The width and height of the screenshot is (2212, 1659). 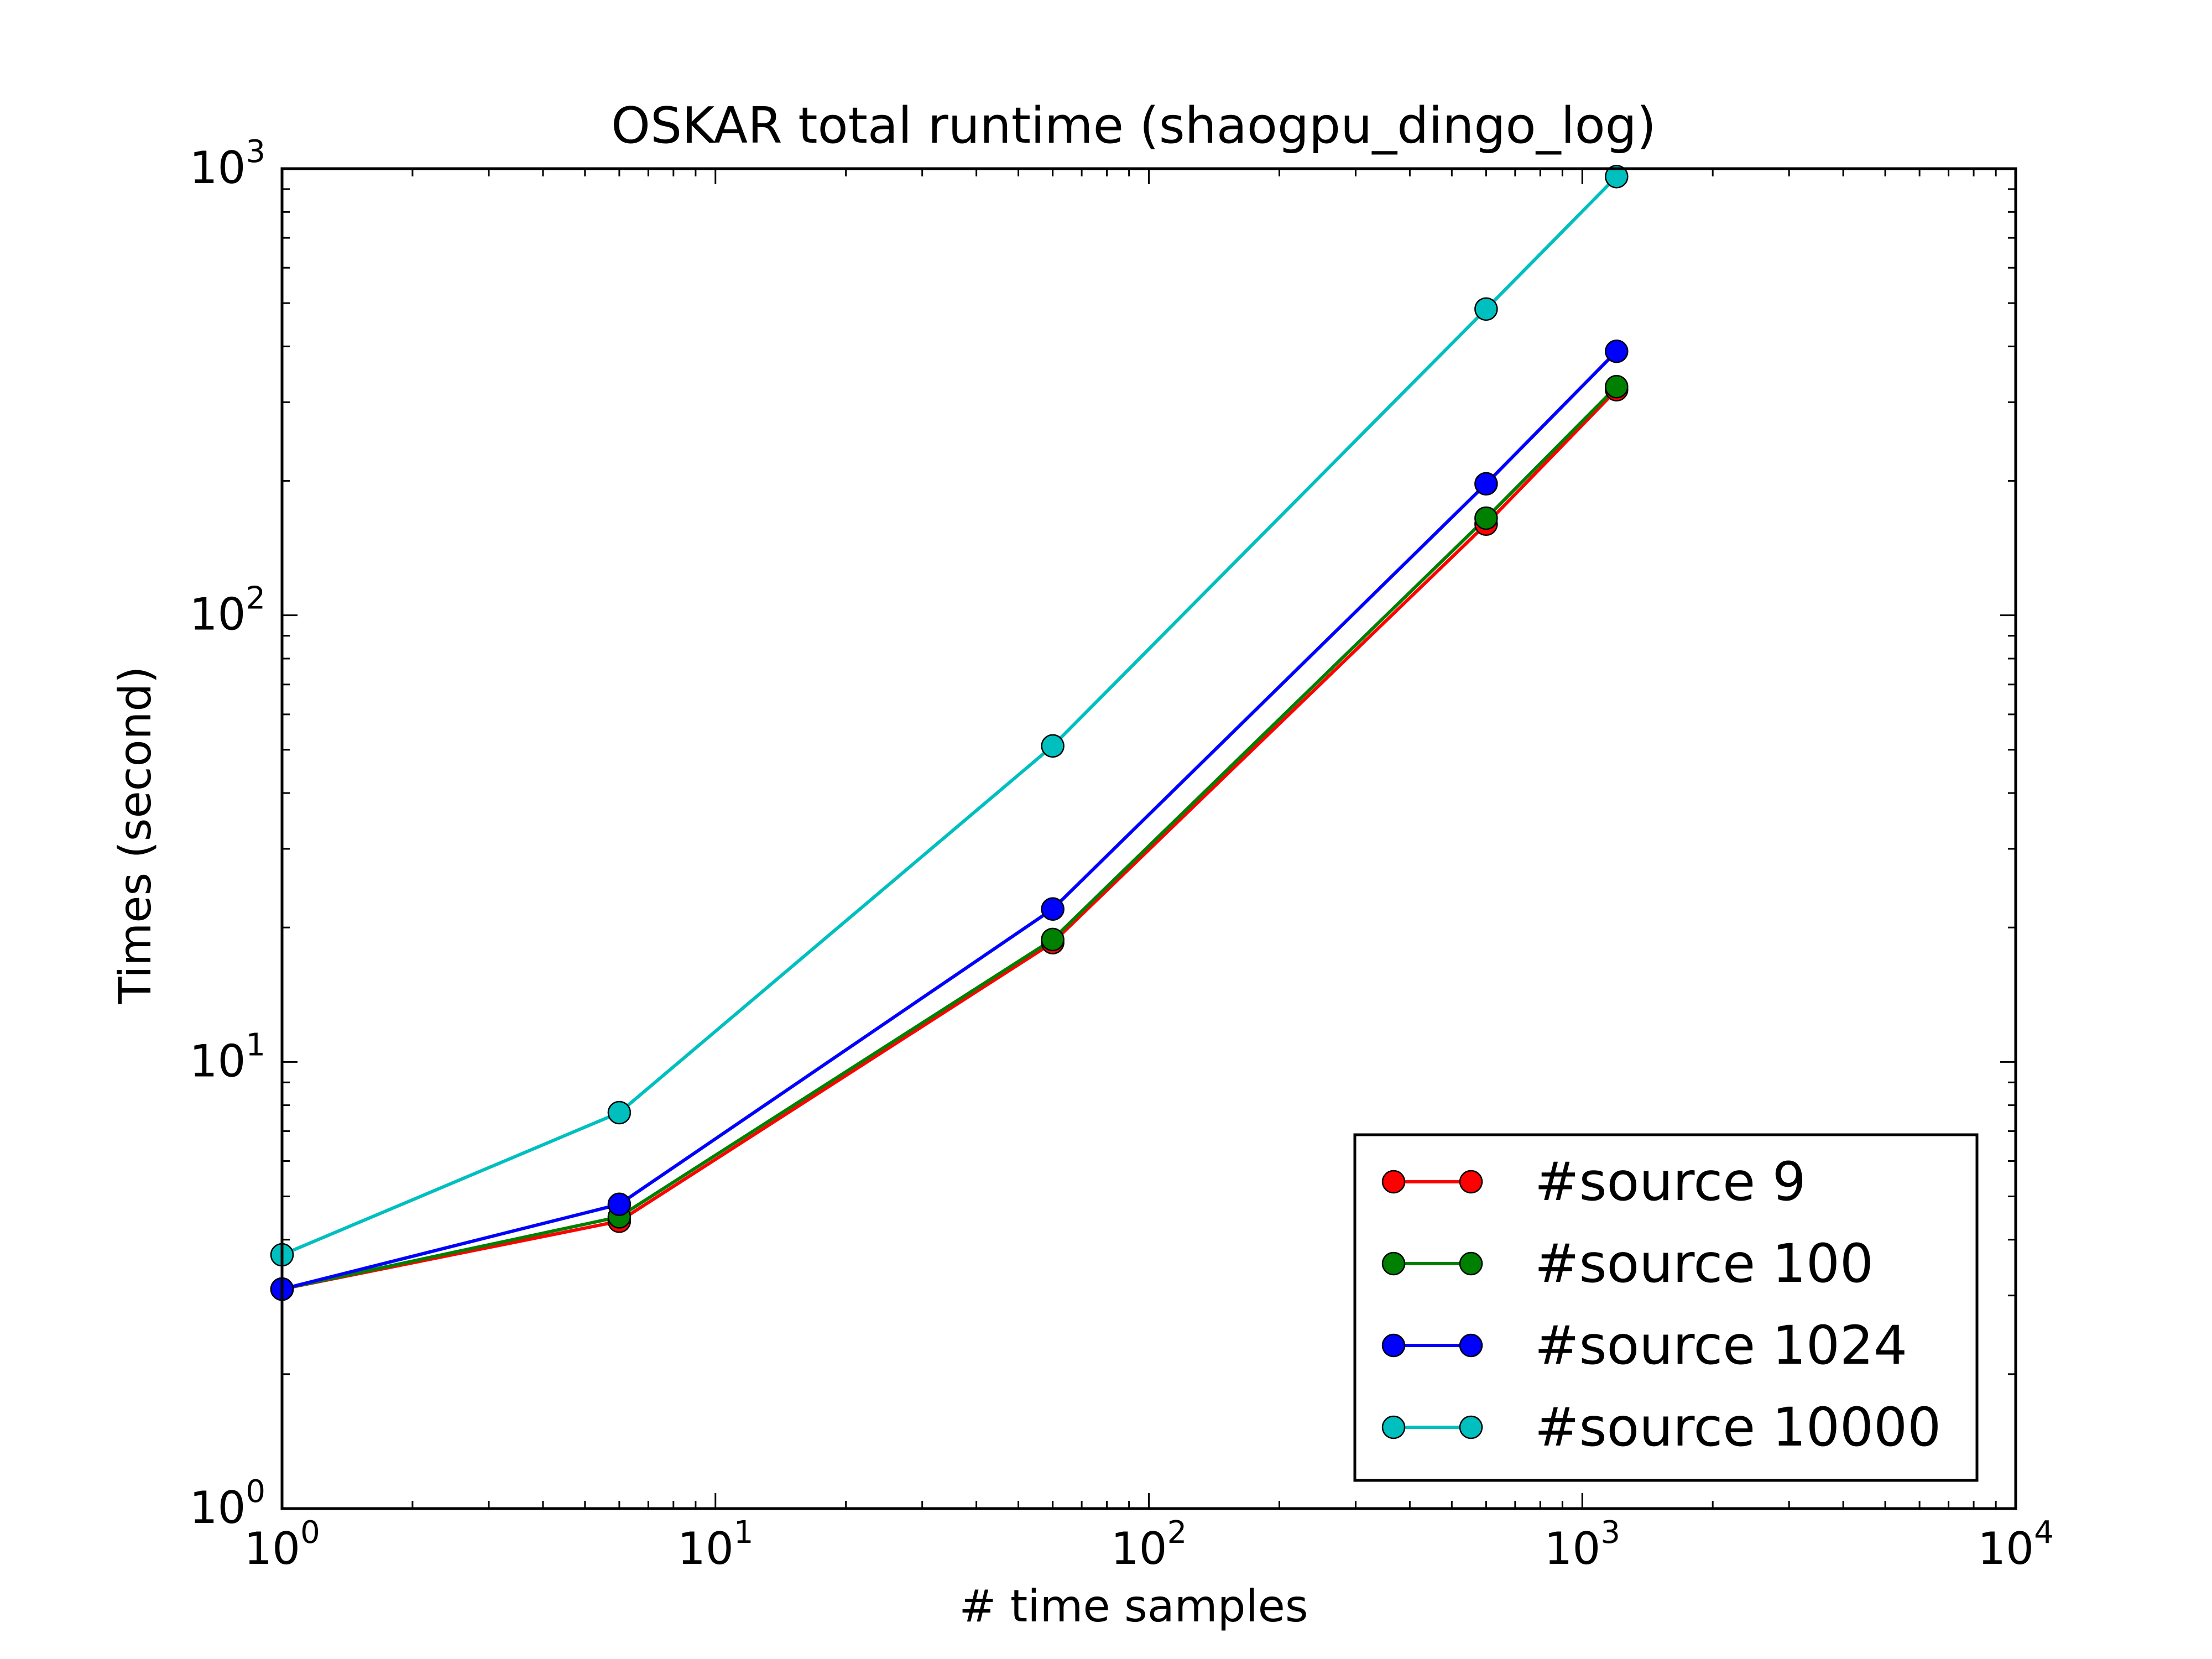 I want to click on legend-label: #source 100, so click(x=1705, y=1264).